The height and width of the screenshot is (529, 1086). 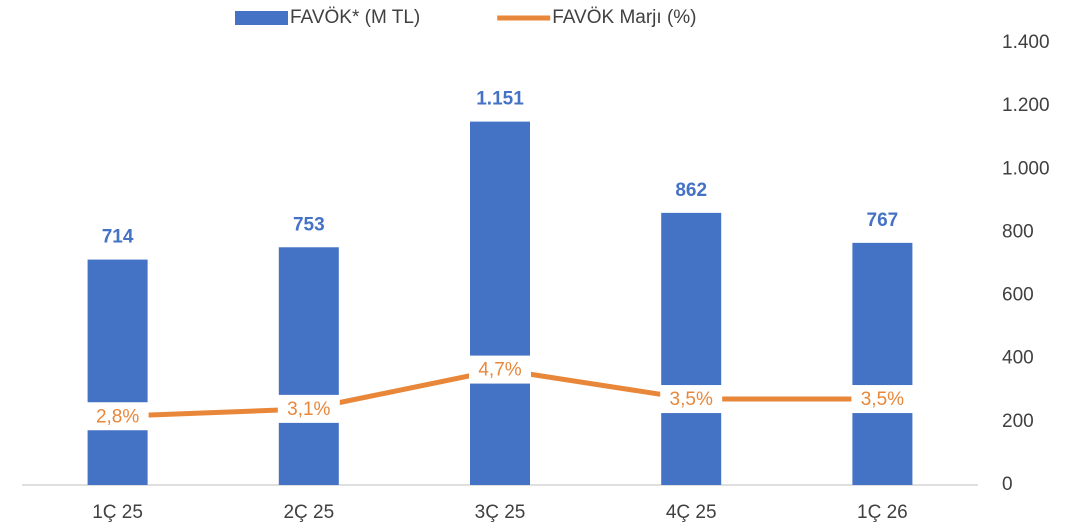 I want to click on line-value-label: 2,8%, so click(x=117, y=416).